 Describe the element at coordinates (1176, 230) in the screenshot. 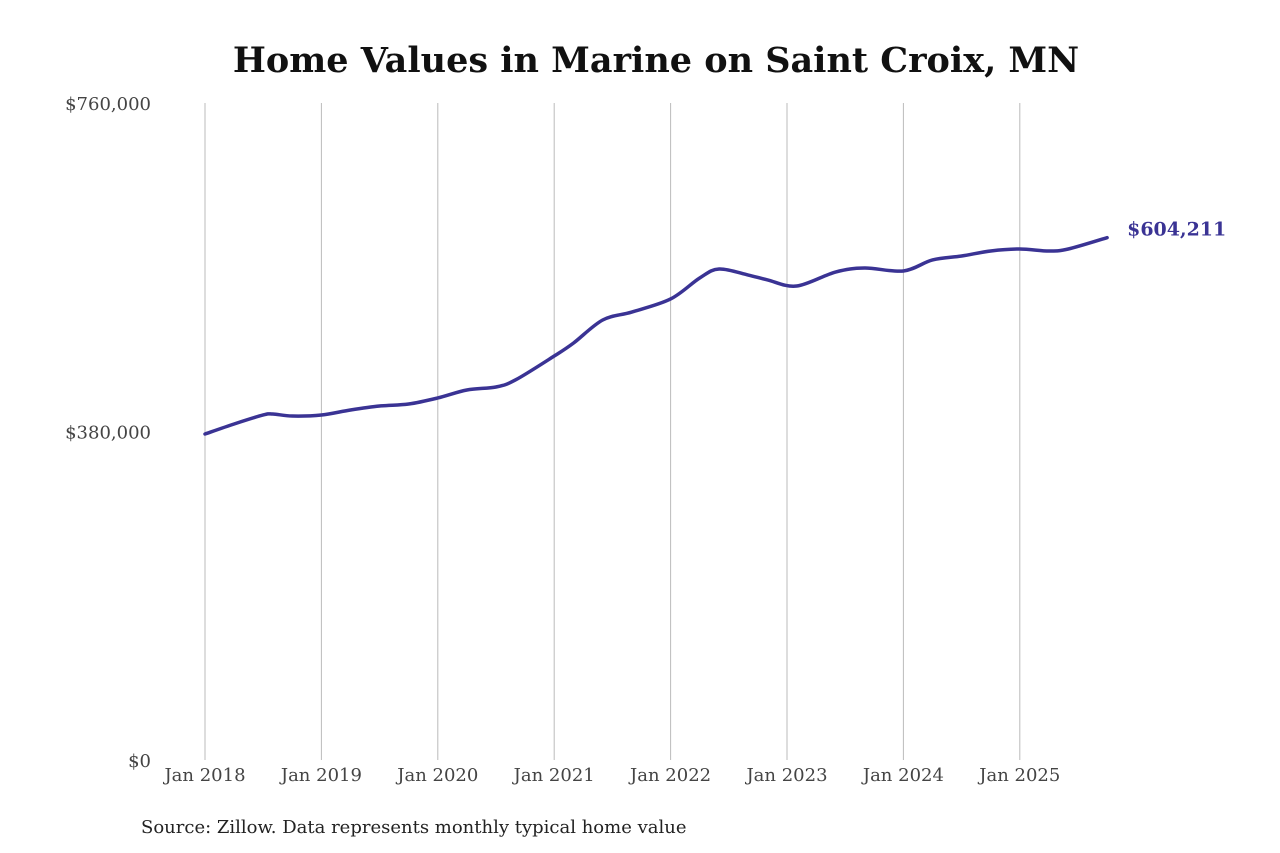

I see `end-value-label: $604,211` at that location.